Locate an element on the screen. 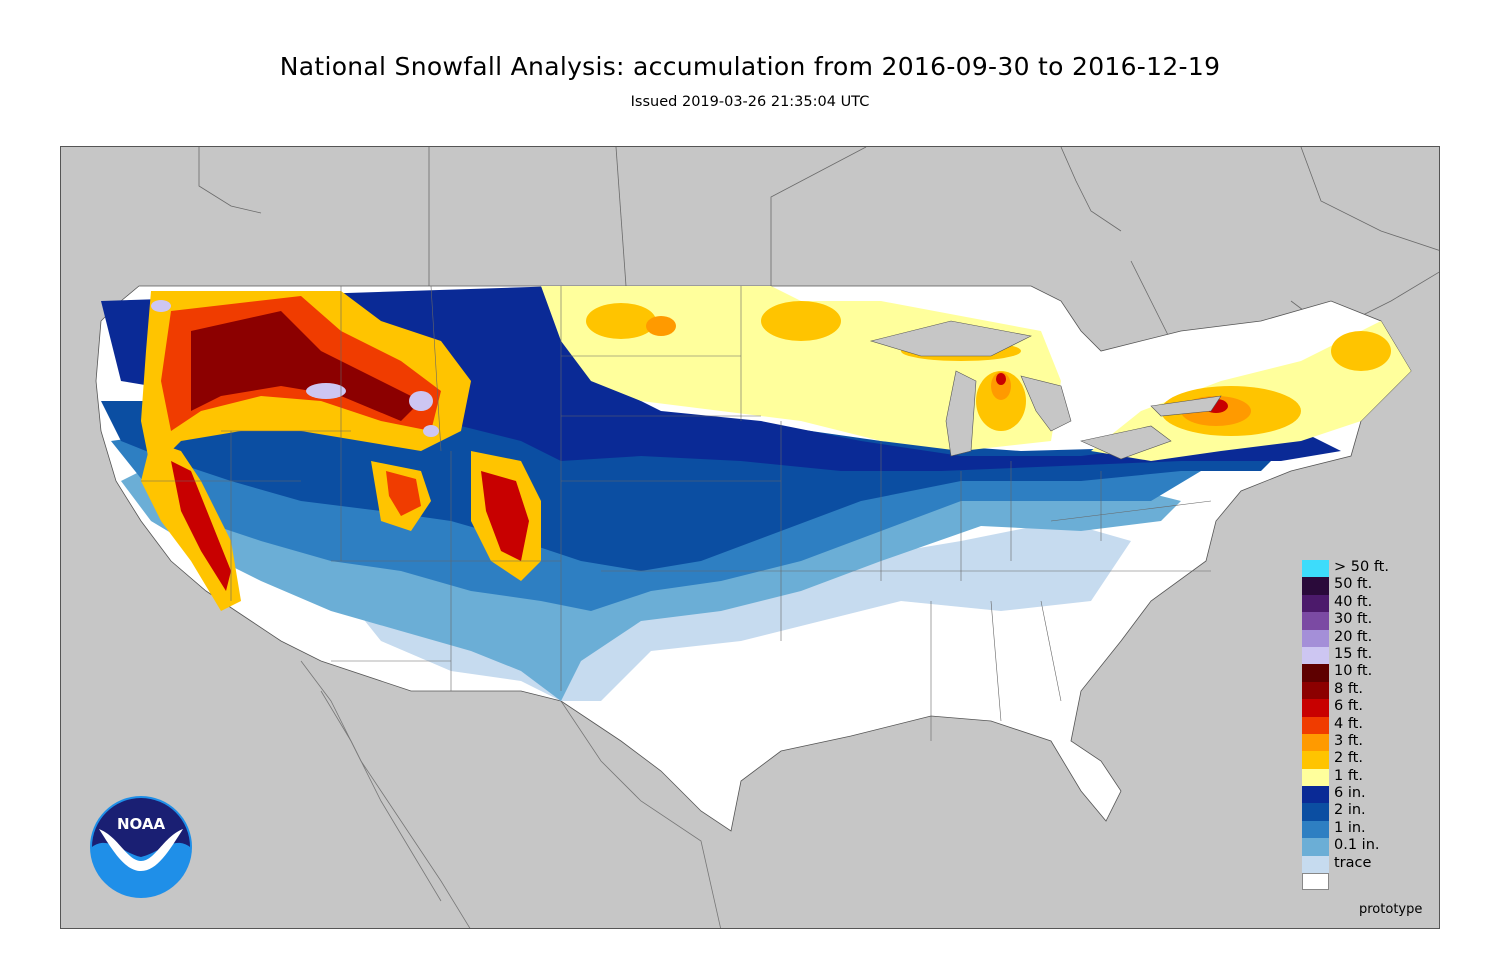  legend-label: 15 ft. is located at coordinates (1353, 653).